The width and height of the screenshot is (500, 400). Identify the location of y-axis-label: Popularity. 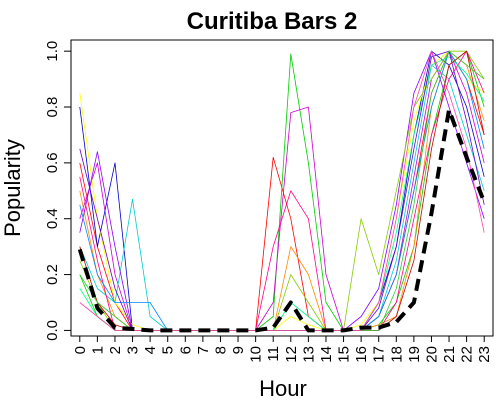
(12, 188).